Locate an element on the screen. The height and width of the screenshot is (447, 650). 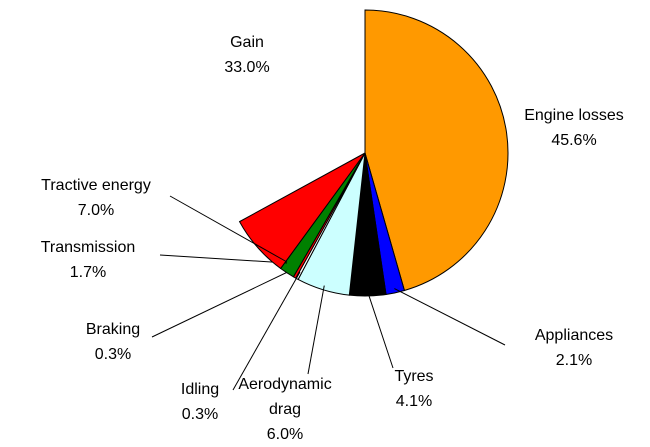
slice-label: Gain is located at coordinates (247, 42).